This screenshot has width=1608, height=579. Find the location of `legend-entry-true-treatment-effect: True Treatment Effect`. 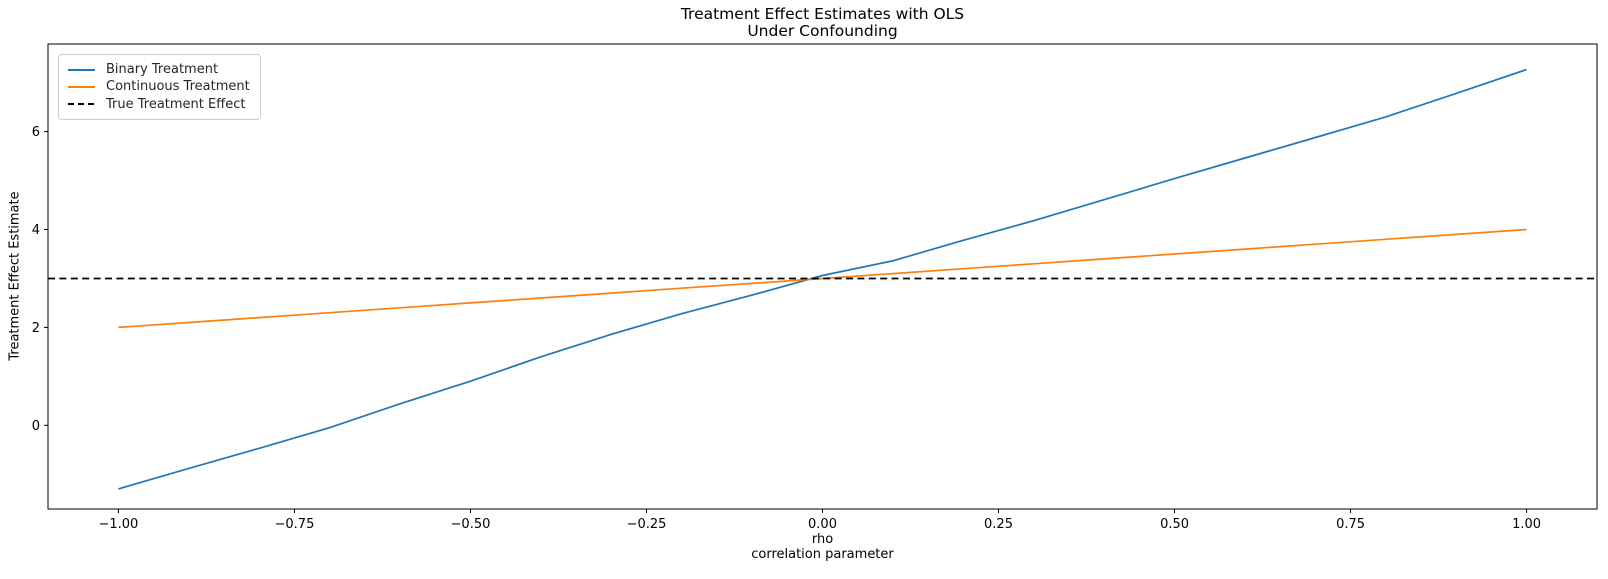

legend-entry-true-treatment-effect: True Treatment Effect is located at coordinates (159, 104).